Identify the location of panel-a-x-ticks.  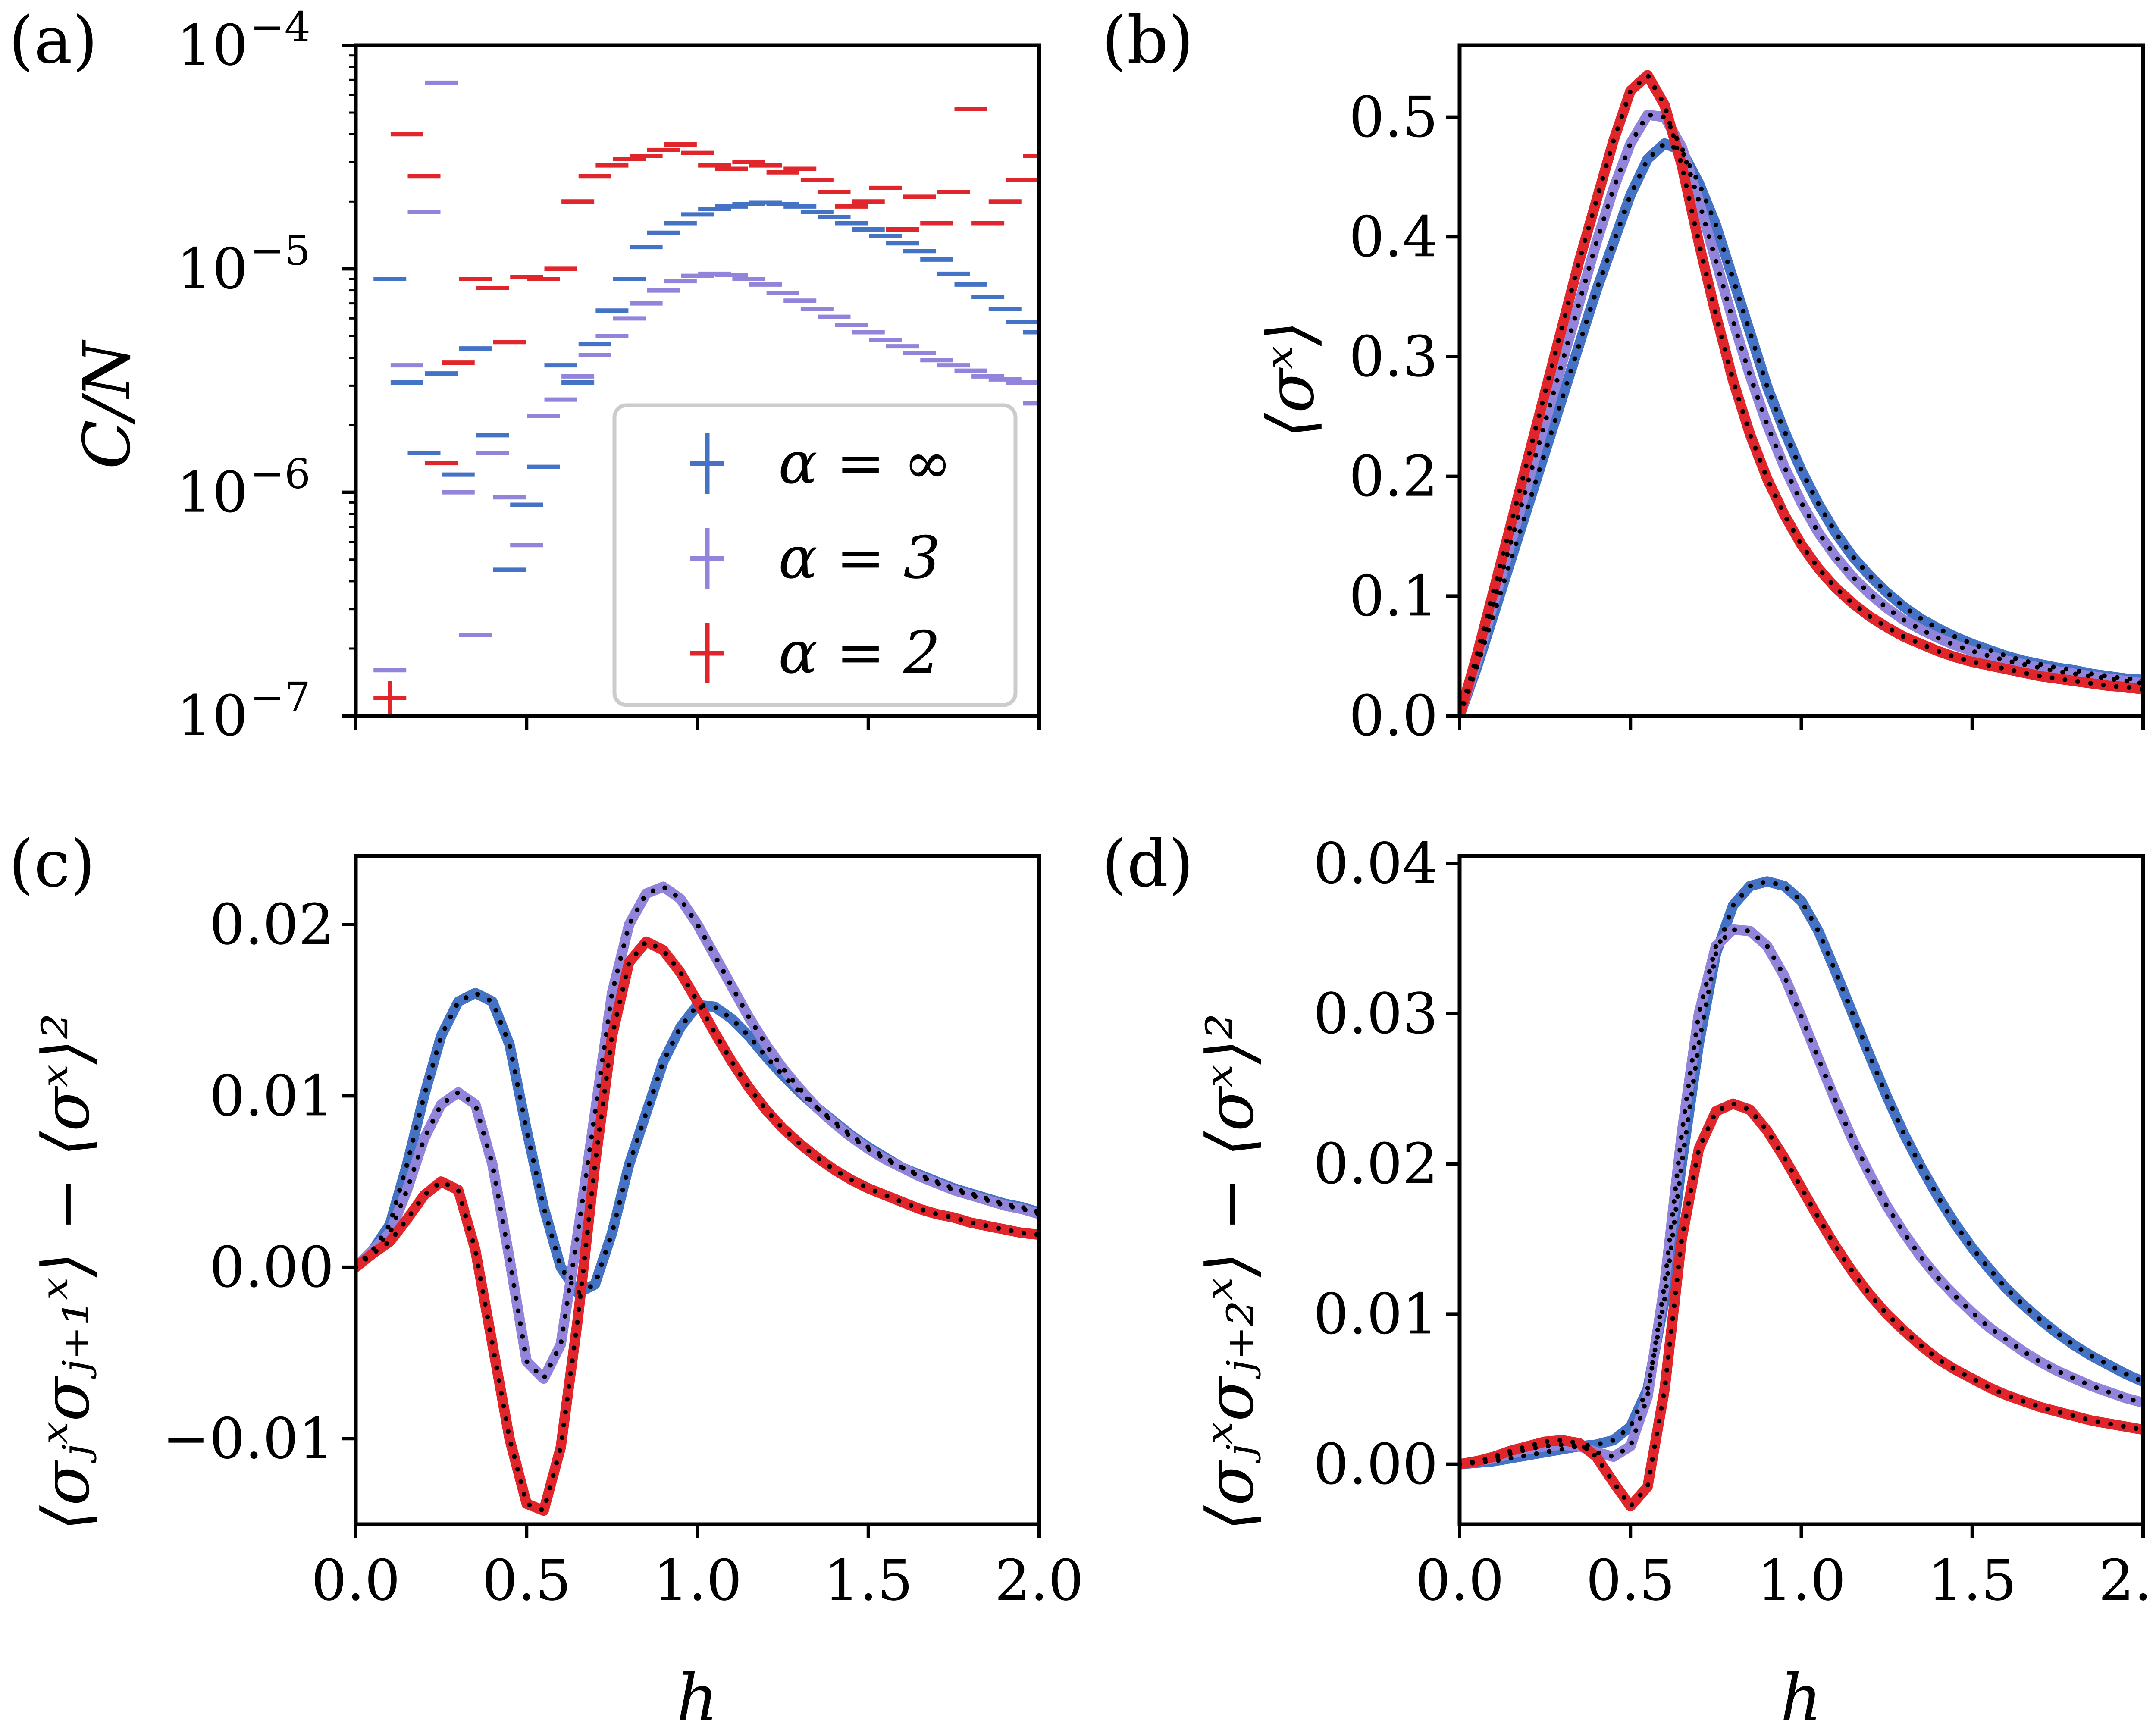
(697, 723).